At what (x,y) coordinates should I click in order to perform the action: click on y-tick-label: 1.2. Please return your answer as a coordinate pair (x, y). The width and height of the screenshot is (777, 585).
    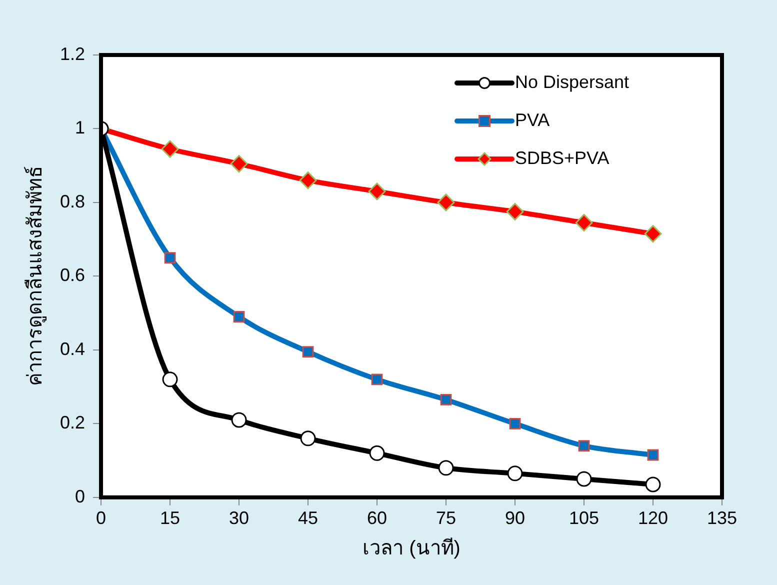
    Looking at the image, I should click on (73, 54).